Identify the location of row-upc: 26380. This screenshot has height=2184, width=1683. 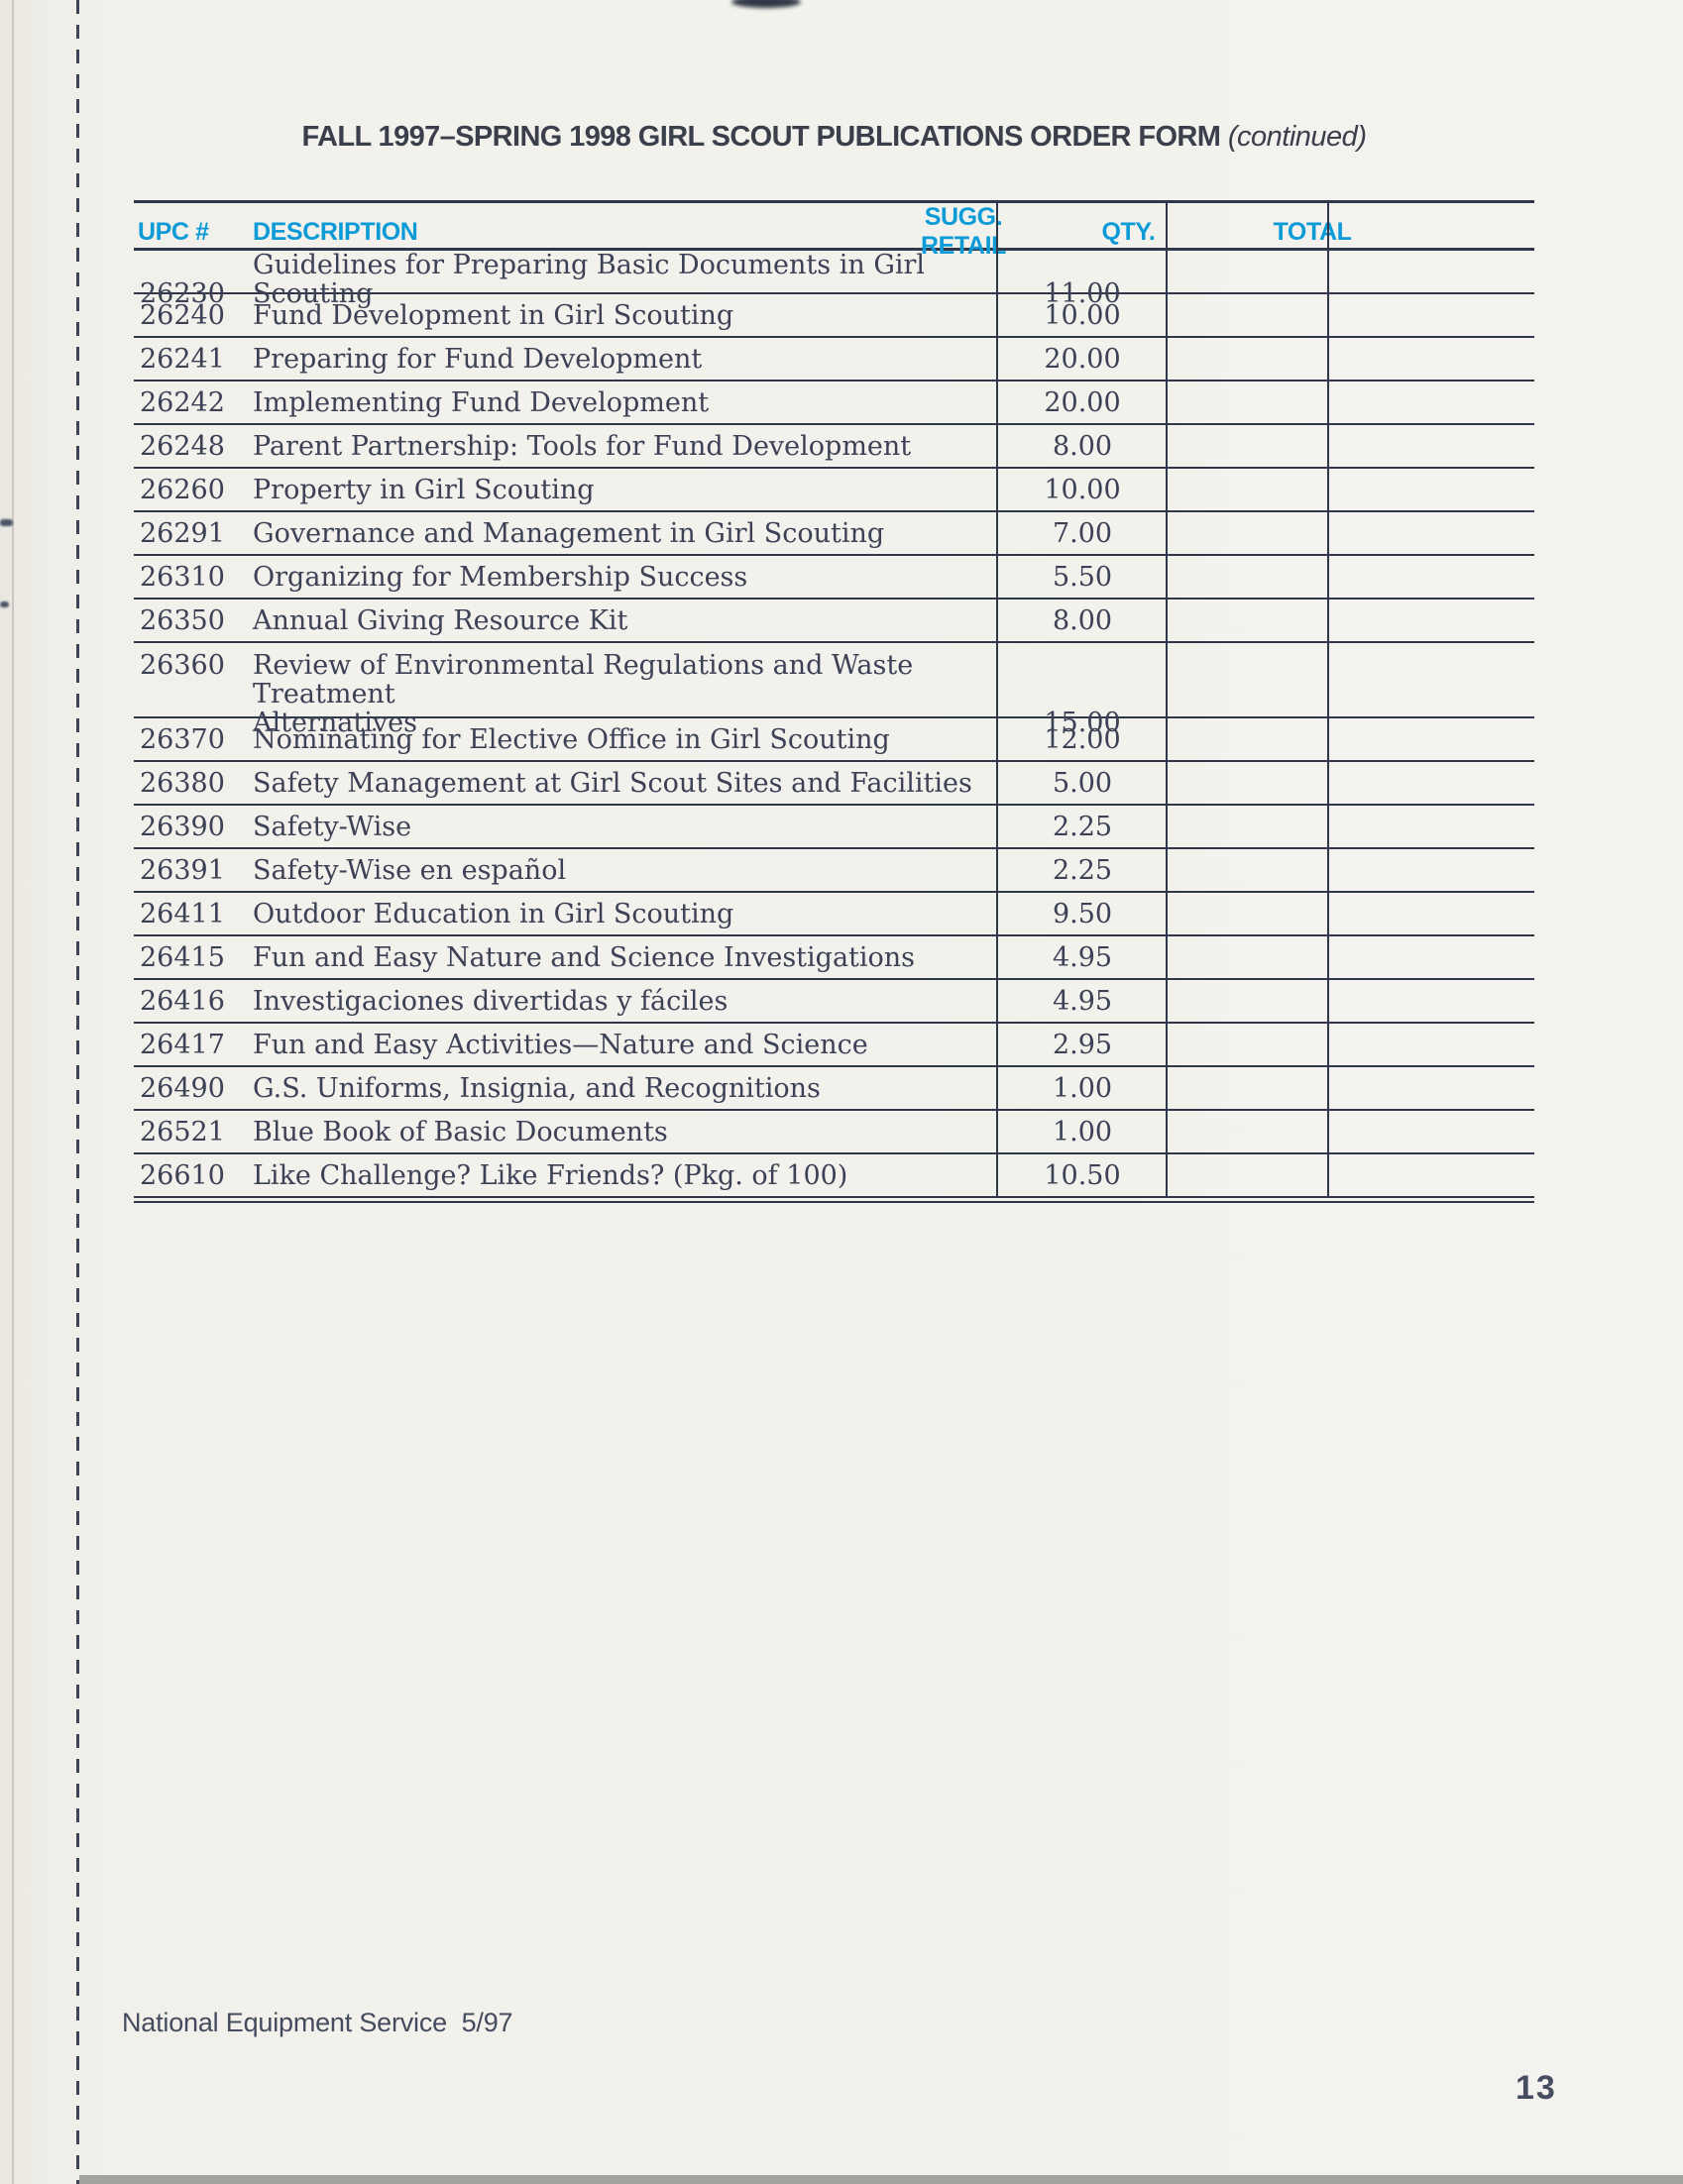
(183, 783).